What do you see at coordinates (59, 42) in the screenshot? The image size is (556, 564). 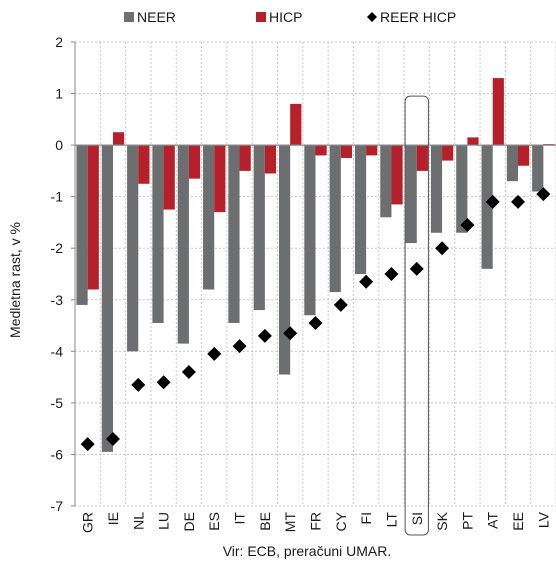 I see `y-tick-label: 2` at bounding box center [59, 42].